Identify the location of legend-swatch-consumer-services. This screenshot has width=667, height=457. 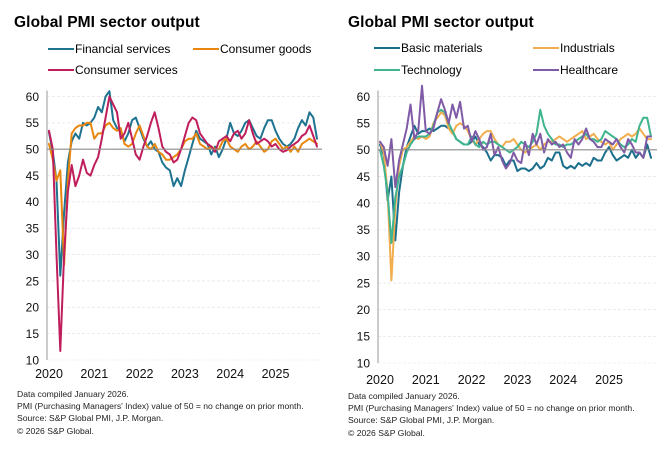
(61, 70).